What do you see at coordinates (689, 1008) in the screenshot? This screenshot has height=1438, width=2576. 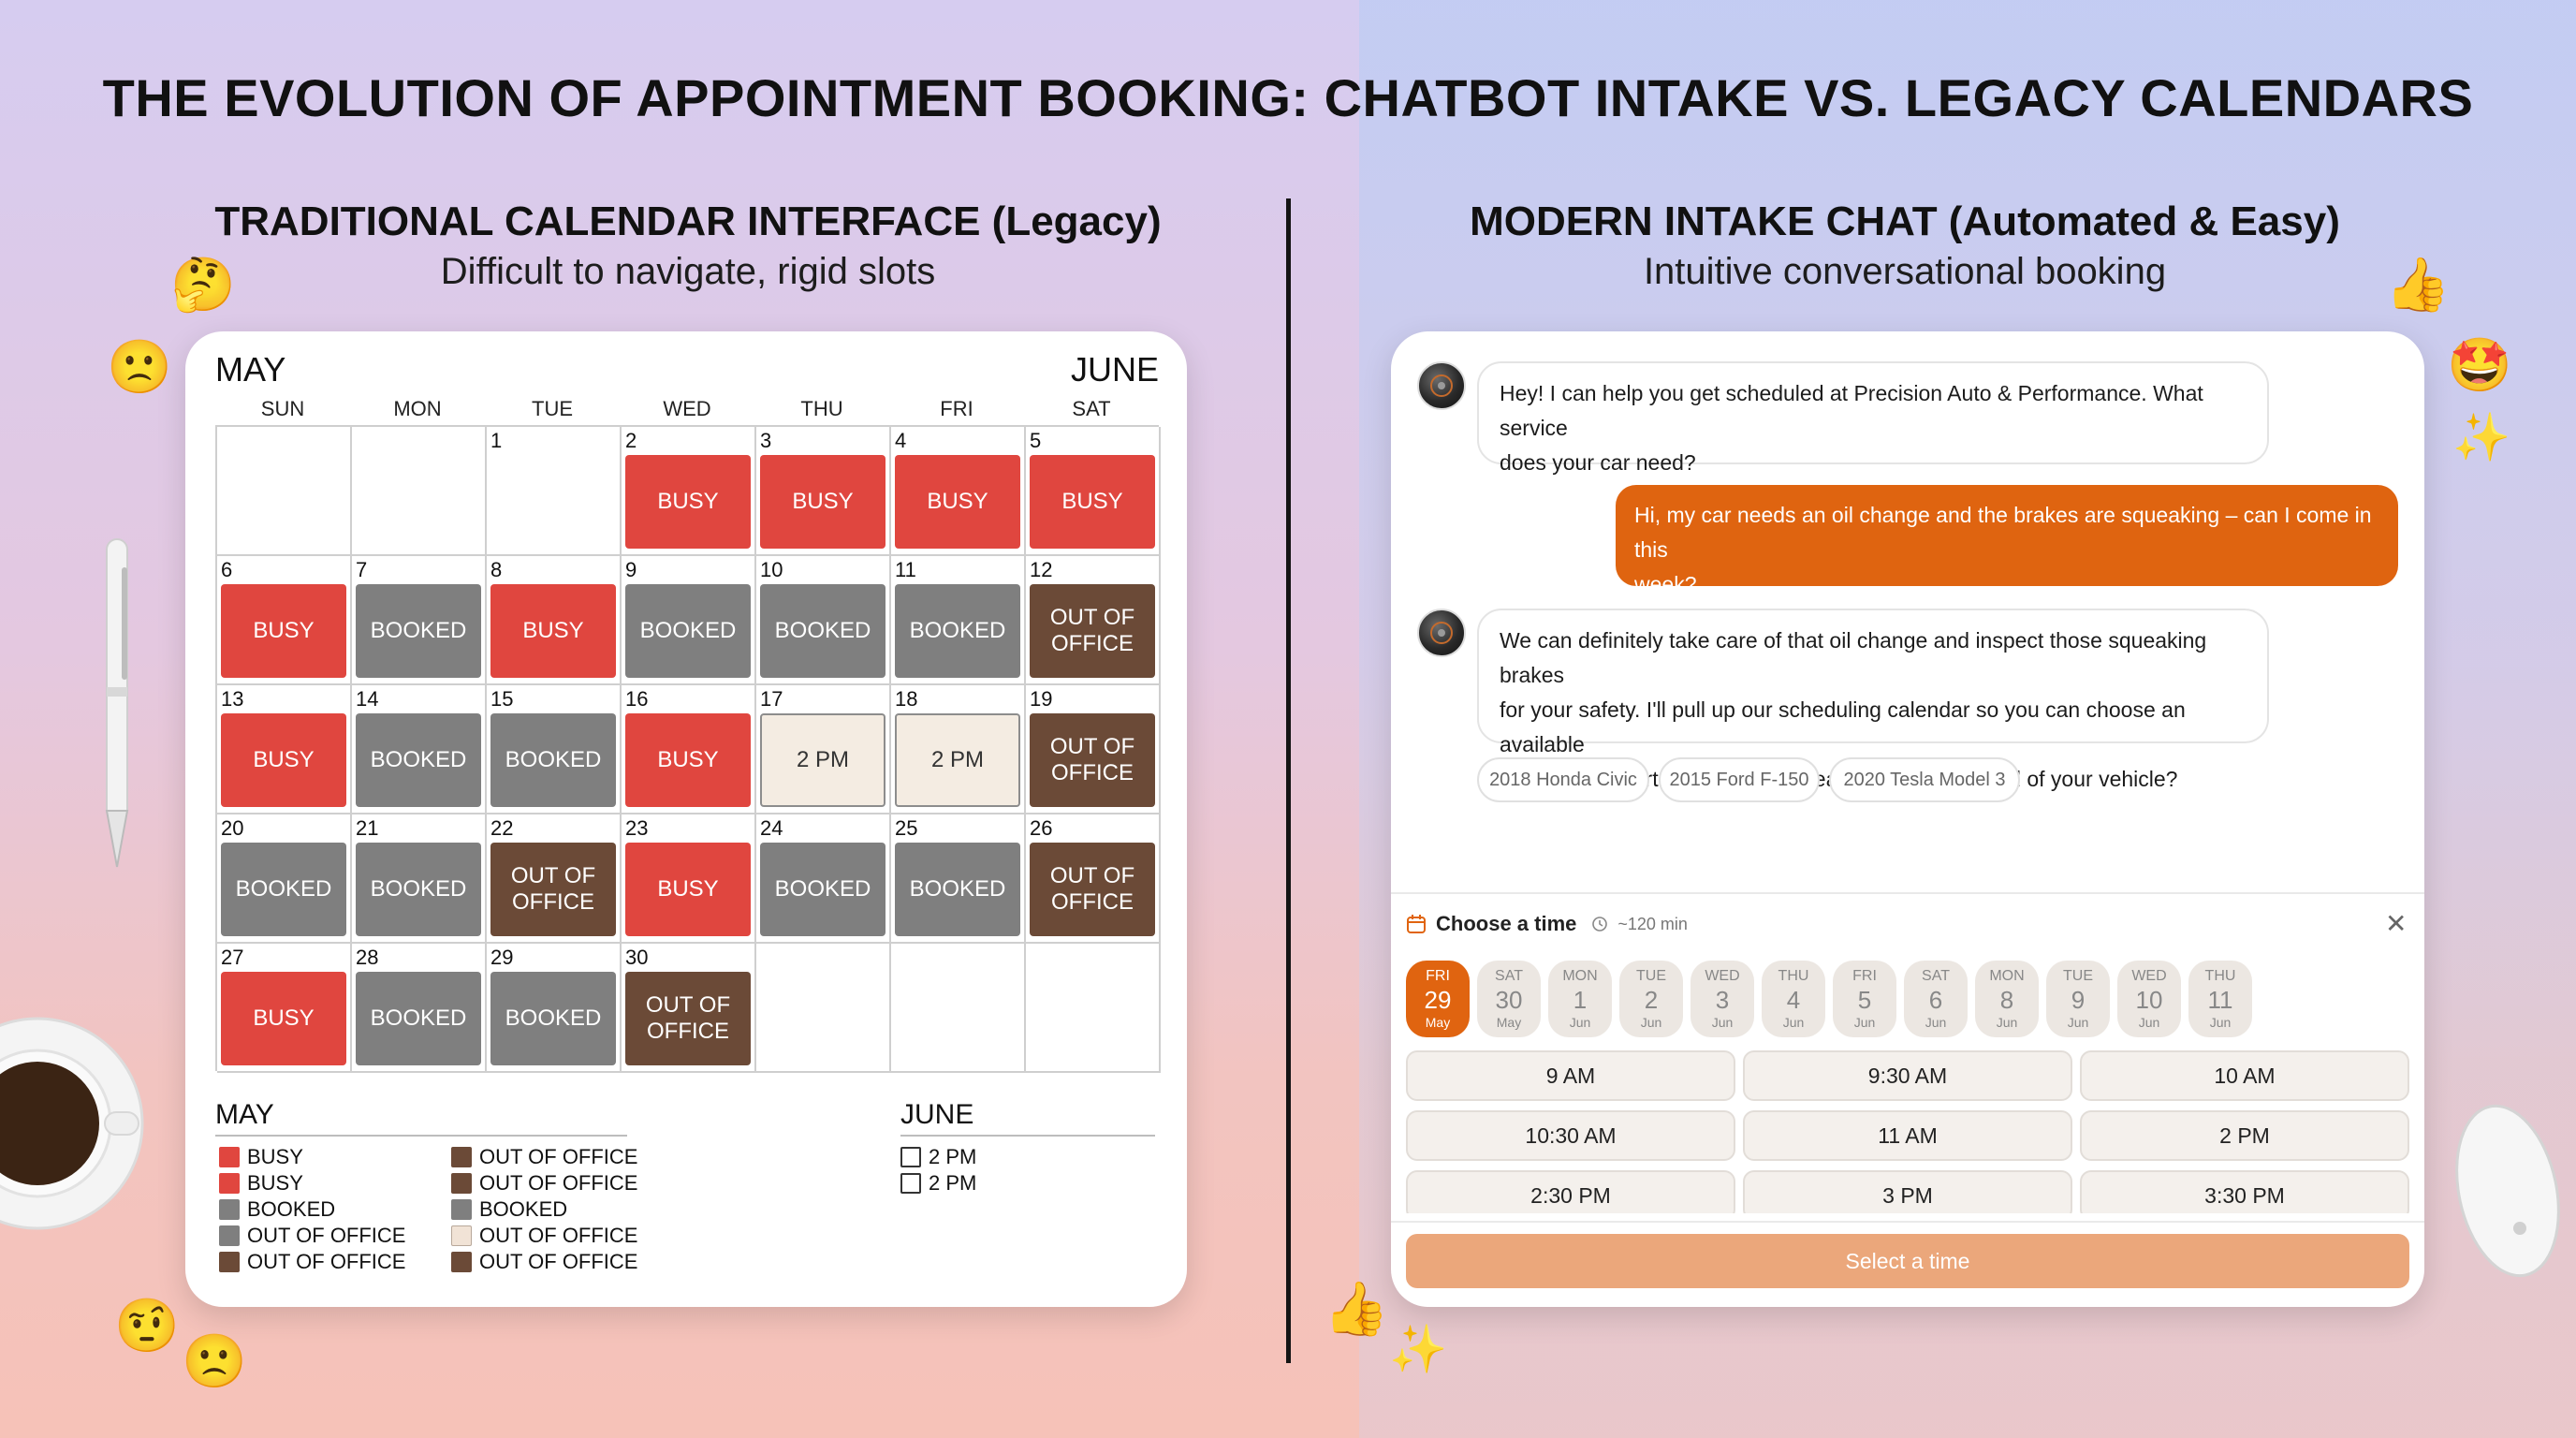 I see `calendar-day-cell: 30 OUT OF OFFICE` at bounding box center [689, 1008].